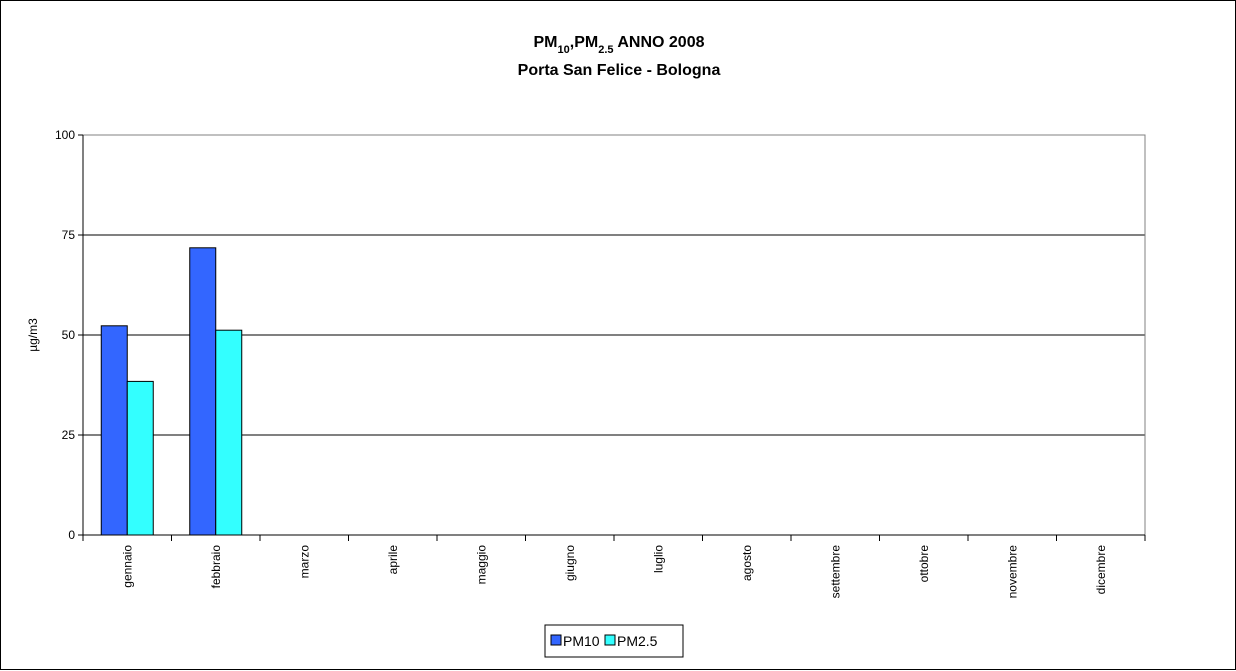 This screenshot has width=1236, height=671. What do you see at coordinates (658, 559) in the screenshot?
I see `x-tick-label-luglio: luglio` at bounding box center [658, 559].